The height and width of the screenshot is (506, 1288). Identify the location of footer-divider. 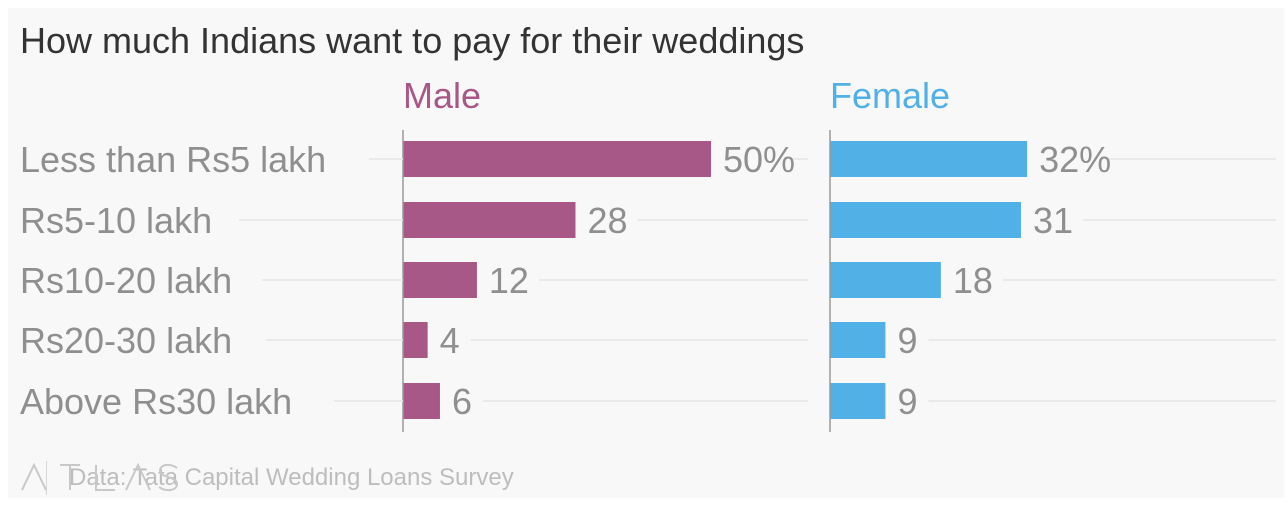
(46, 478).